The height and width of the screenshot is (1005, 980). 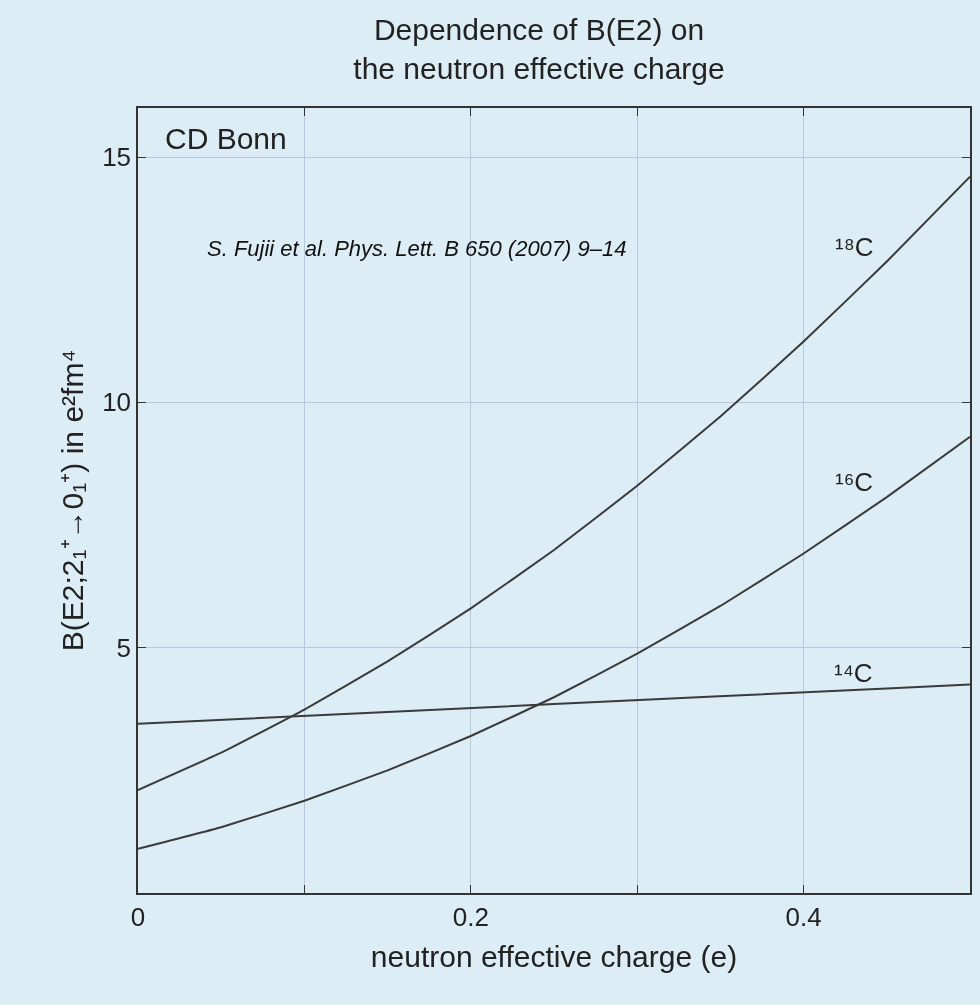 I want to click on x-axis-title: neutron effective charge (e), so click(x=554, y=956).